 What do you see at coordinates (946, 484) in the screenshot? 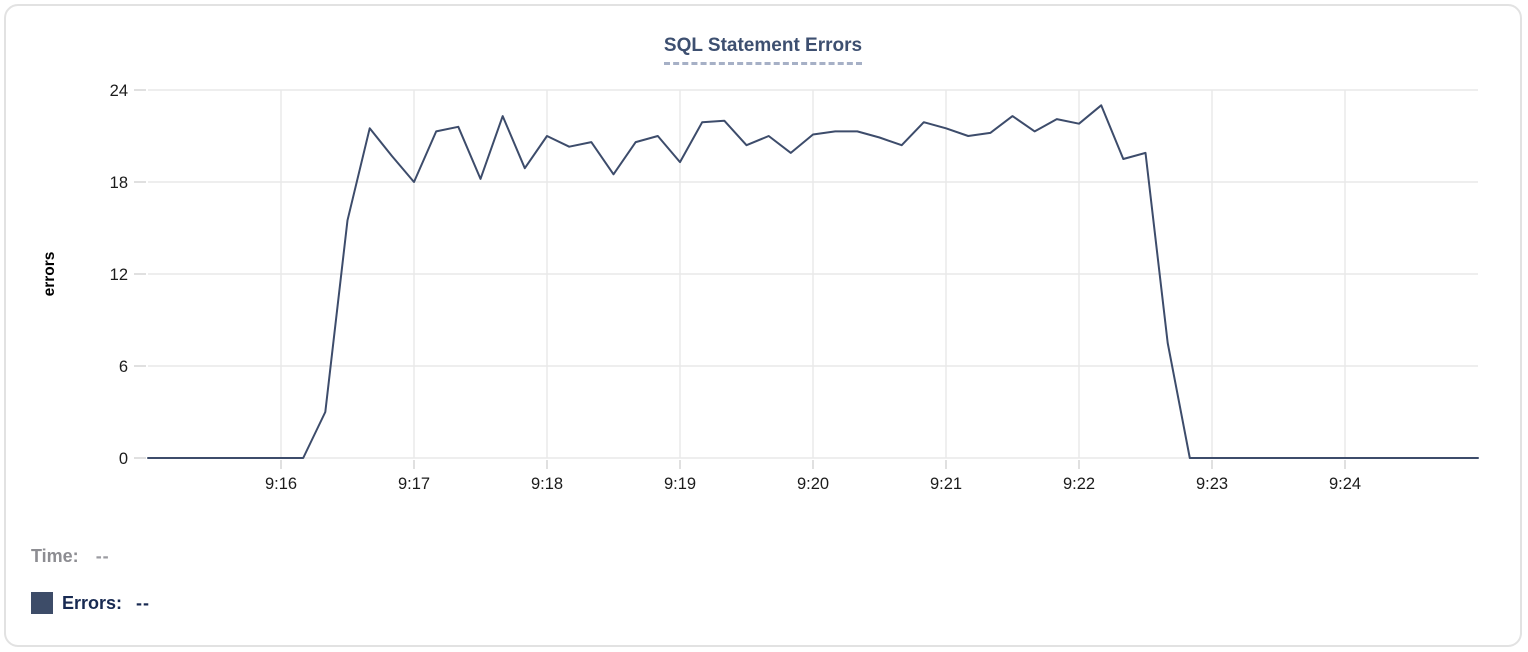
I see `x-tick-label: 9:21` at bounding box center [946, 484].